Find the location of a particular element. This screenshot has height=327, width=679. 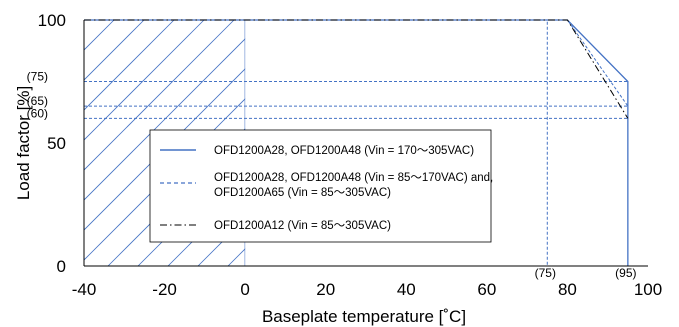

y-axis-label: Load factor [%] is located at coordinates (23, 143).